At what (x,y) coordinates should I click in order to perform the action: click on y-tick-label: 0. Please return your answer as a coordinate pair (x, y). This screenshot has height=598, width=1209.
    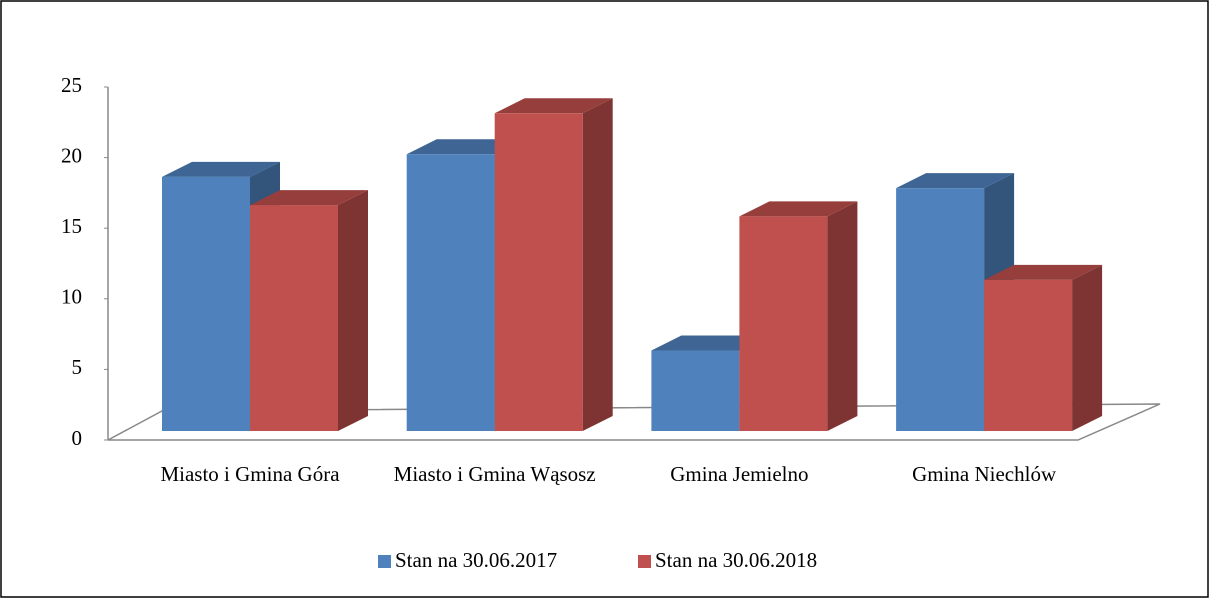
    Looking at the image, I should click on (77, 438).